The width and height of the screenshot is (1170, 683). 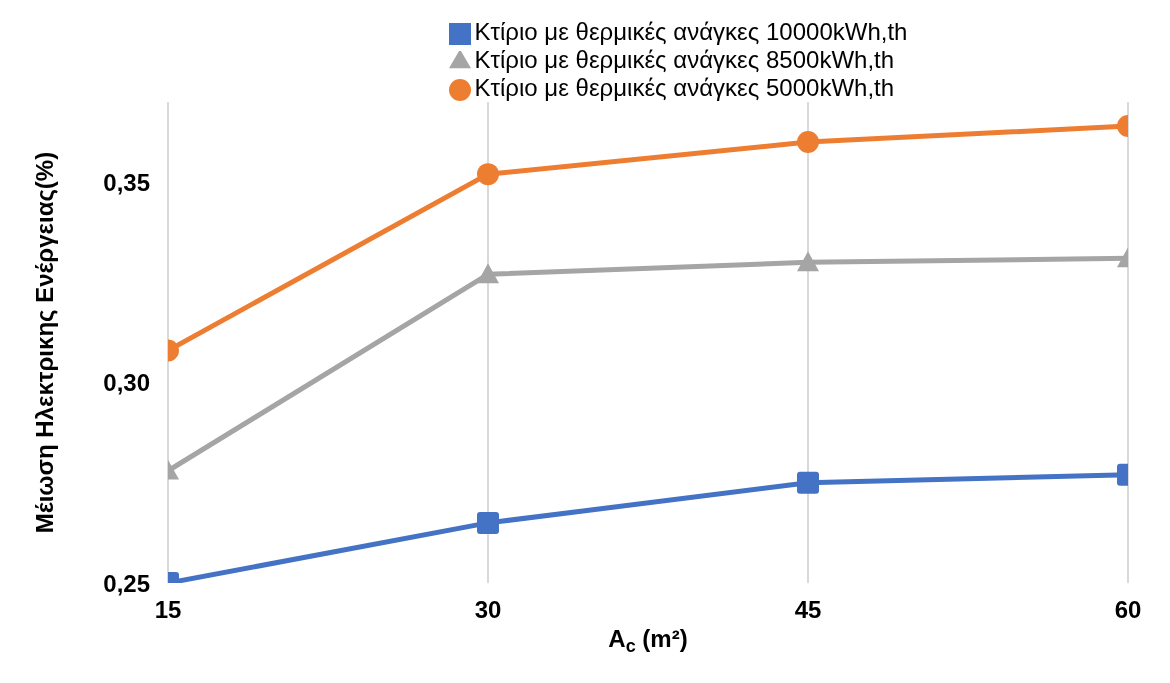 I want to click on y-axis-title: Μέιωση Ηλεκτρικης Ενέργειας(%), so click(x=44, y=342).